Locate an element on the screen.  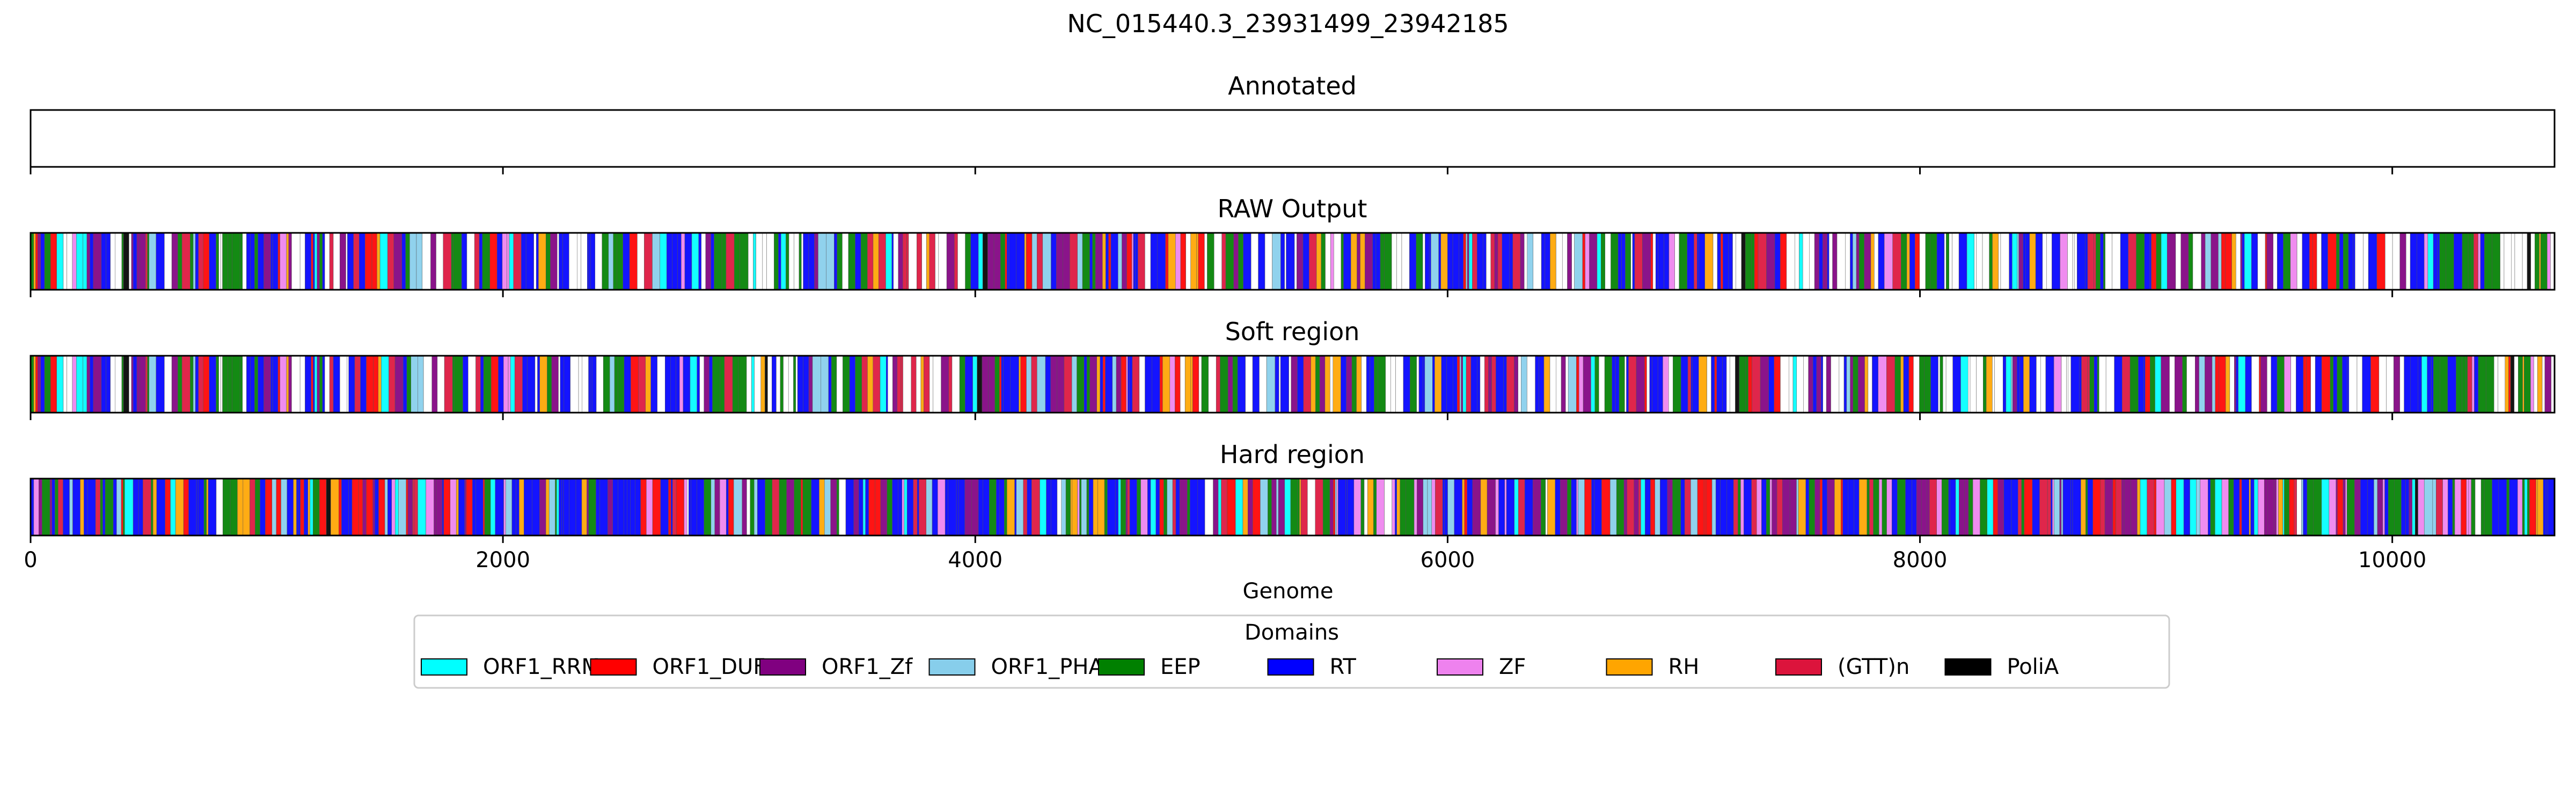
domain-segments is located at coordinates (1292, 507).